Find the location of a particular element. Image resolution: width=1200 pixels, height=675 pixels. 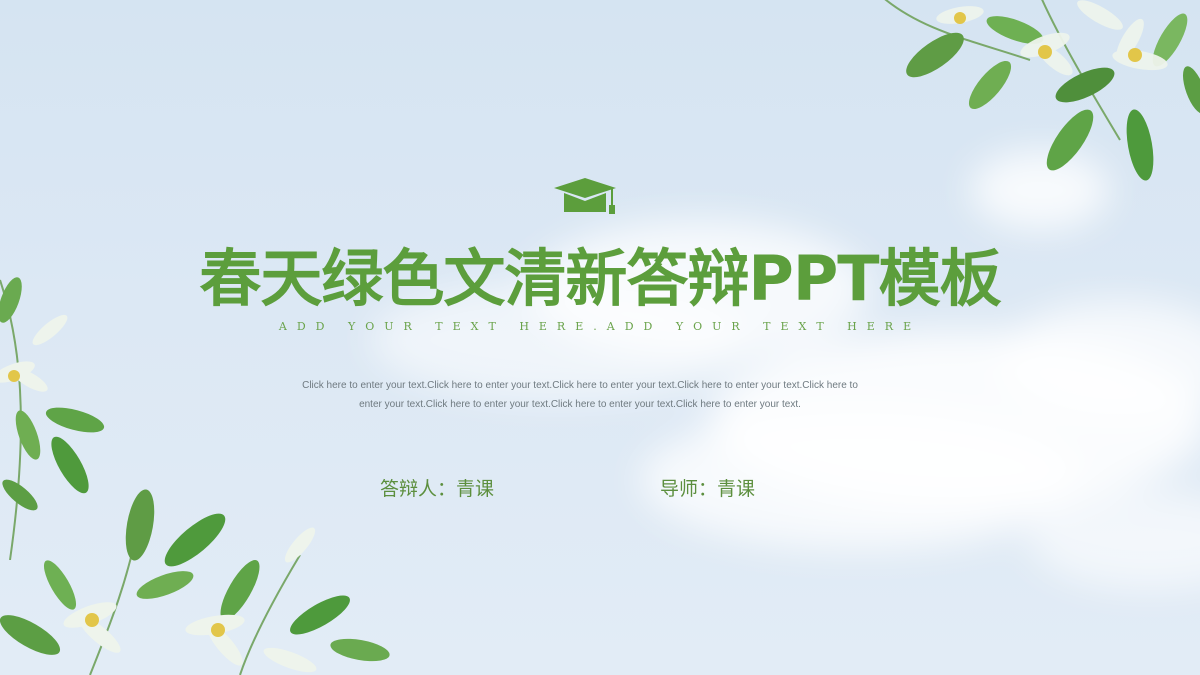

advisor-label: 导师：青课 is located at coordinates (708, 489).